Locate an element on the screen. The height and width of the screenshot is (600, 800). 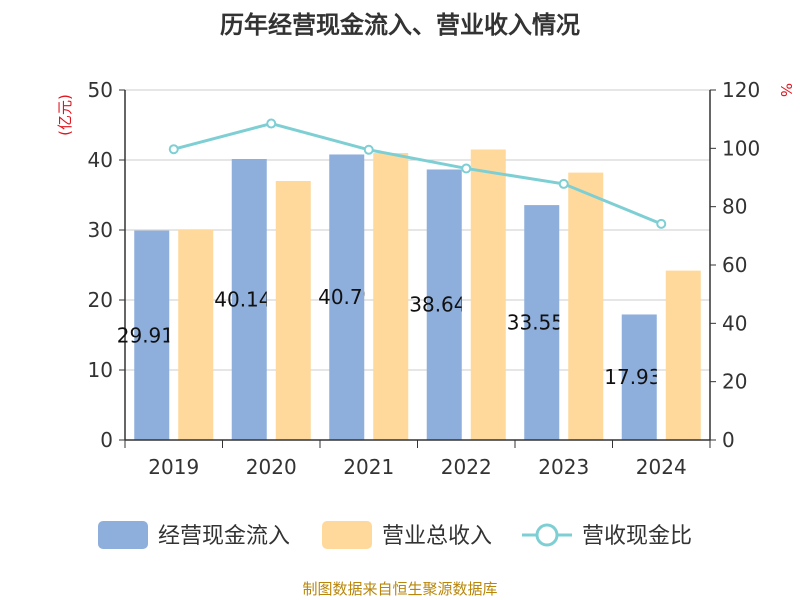
data-label: 38.645 is located at coordinates (444, 305).